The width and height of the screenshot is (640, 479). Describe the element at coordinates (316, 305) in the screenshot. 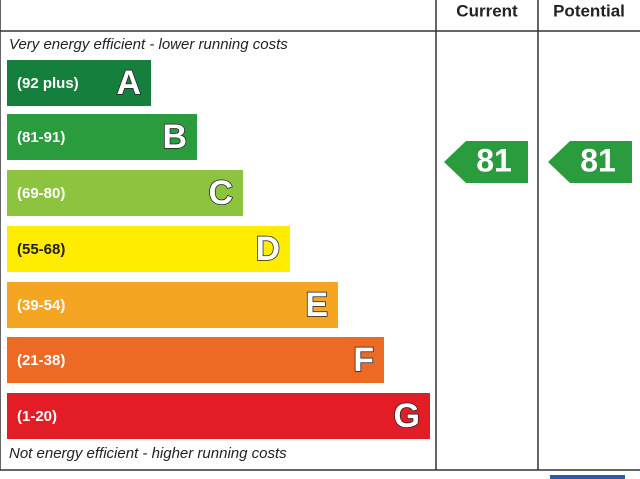

I see `band-letter: E` at that location.